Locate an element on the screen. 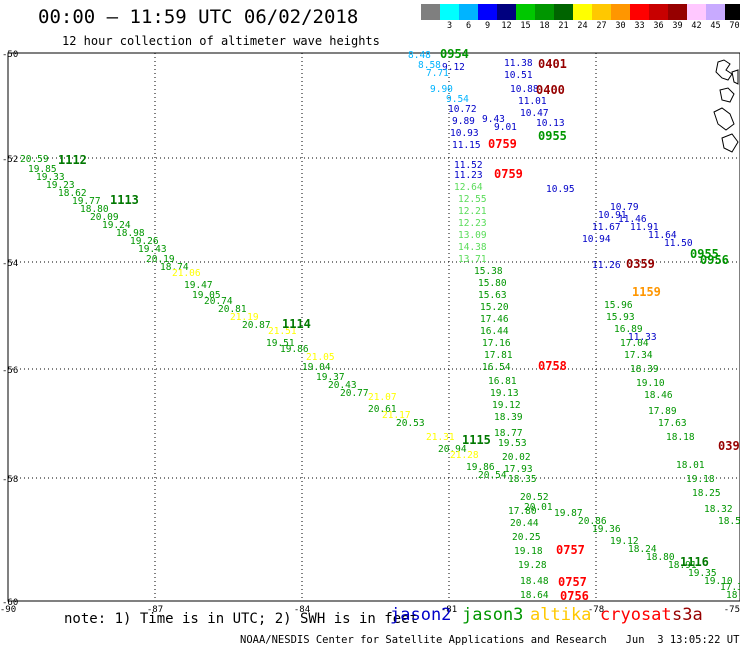 The image size is (740, 650). wave-height-value: 17.93 is located at coordinates (518, 469).